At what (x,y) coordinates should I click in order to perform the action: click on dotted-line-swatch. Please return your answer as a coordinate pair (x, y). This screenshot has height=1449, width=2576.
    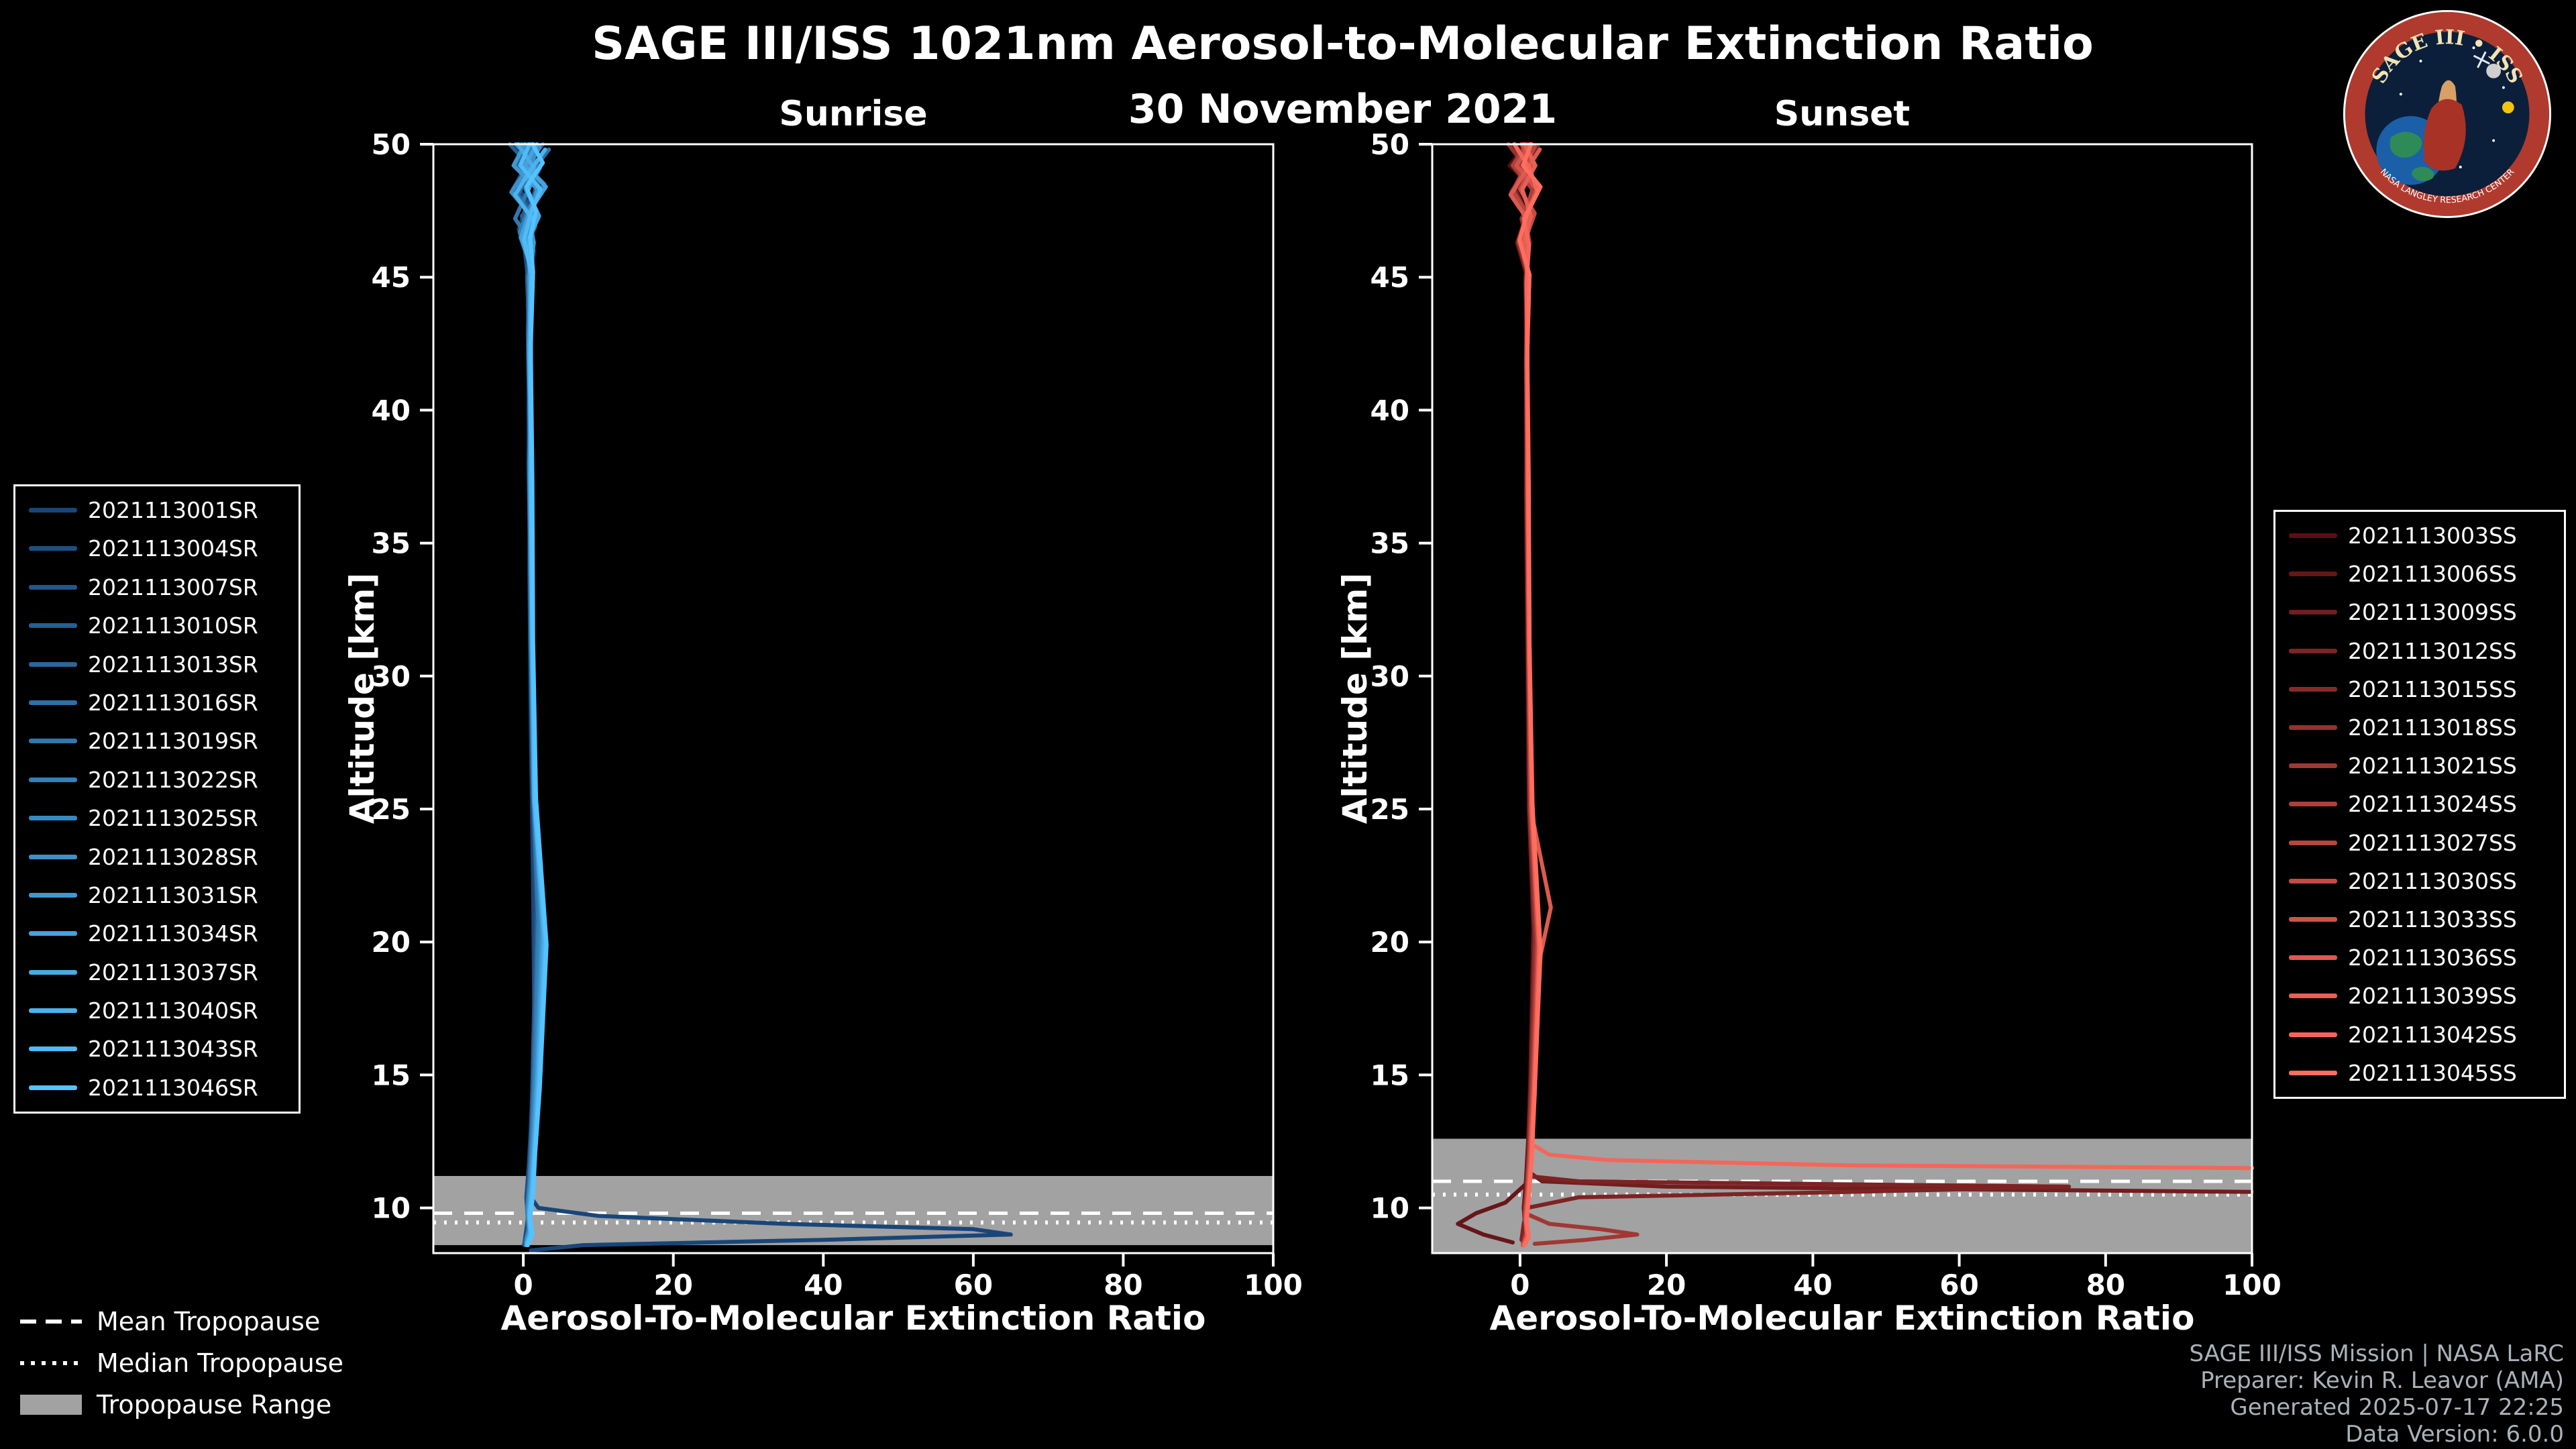
    Looking at the image, I should click on (51, 1363).